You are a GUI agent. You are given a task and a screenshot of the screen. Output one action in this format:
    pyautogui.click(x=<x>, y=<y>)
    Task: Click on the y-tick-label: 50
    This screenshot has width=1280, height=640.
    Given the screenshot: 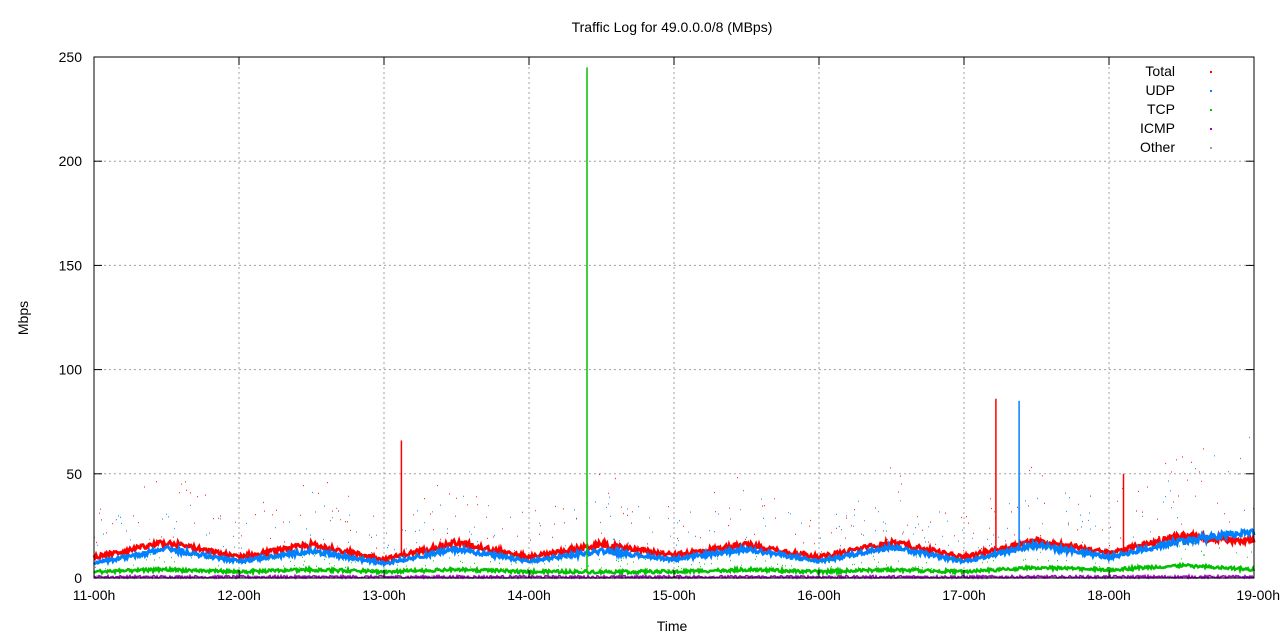 What is the action you would take?
    pyautogui.click(x=74, y=474)
    